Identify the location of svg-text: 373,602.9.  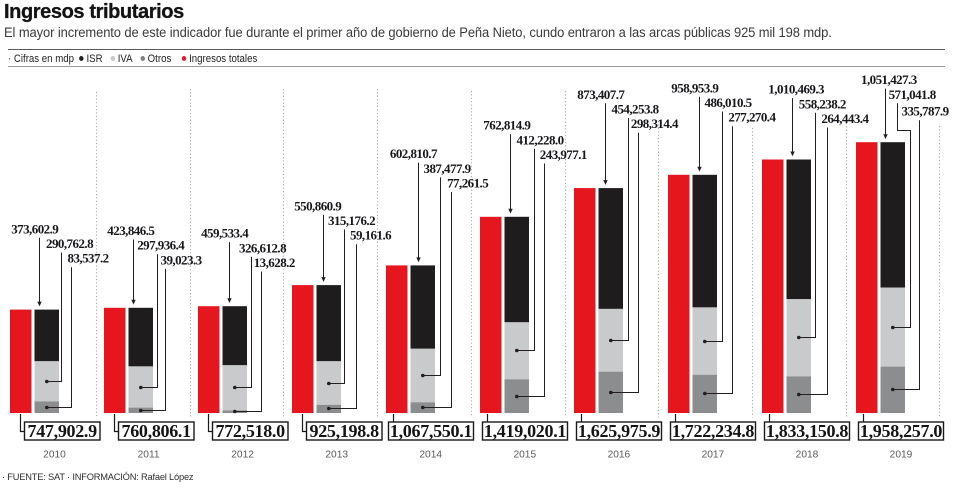
(35, 228).